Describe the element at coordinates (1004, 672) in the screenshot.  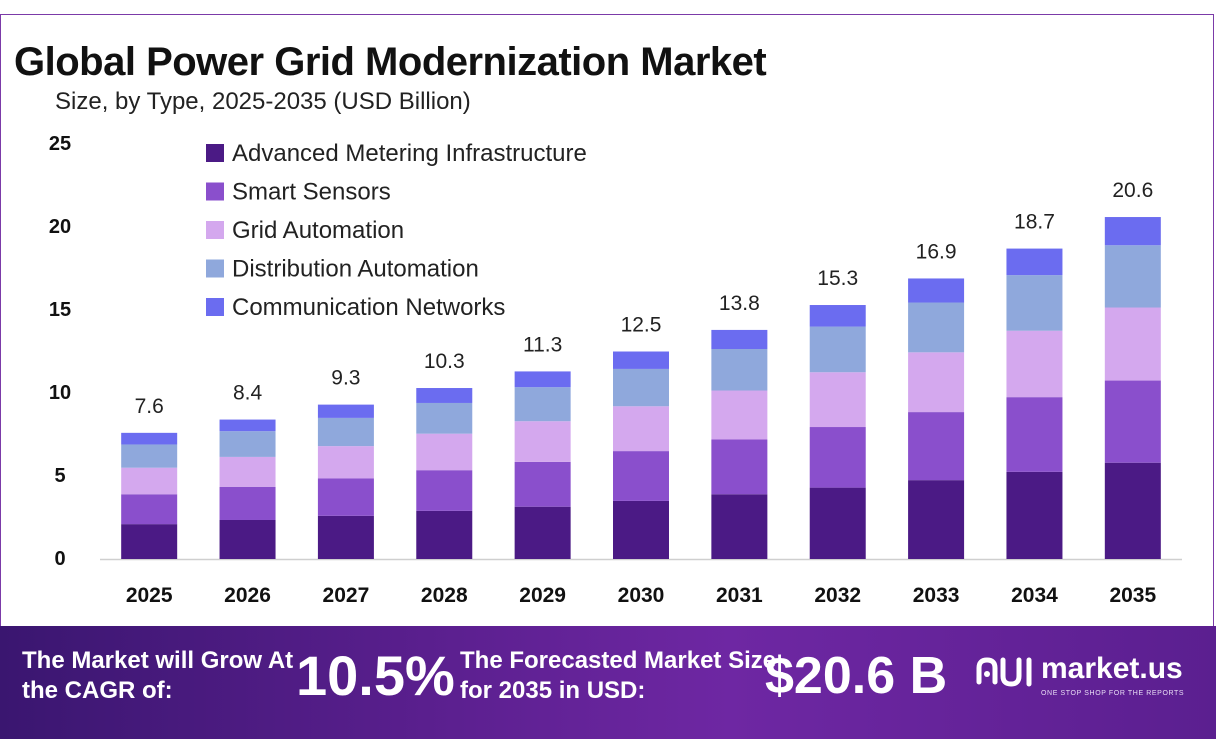
I see `market-us-logo-icon` at that location.